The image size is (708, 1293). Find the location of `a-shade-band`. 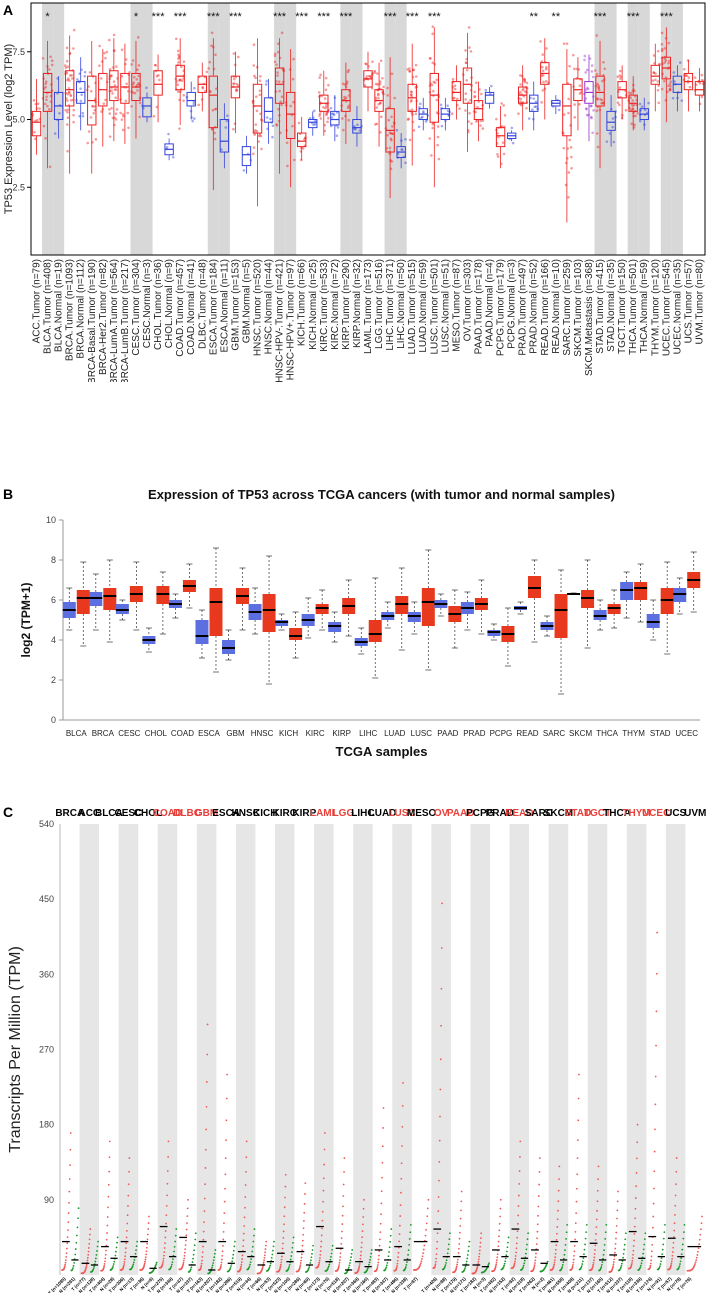

a-shade-band is located at coordinates (147, 129).